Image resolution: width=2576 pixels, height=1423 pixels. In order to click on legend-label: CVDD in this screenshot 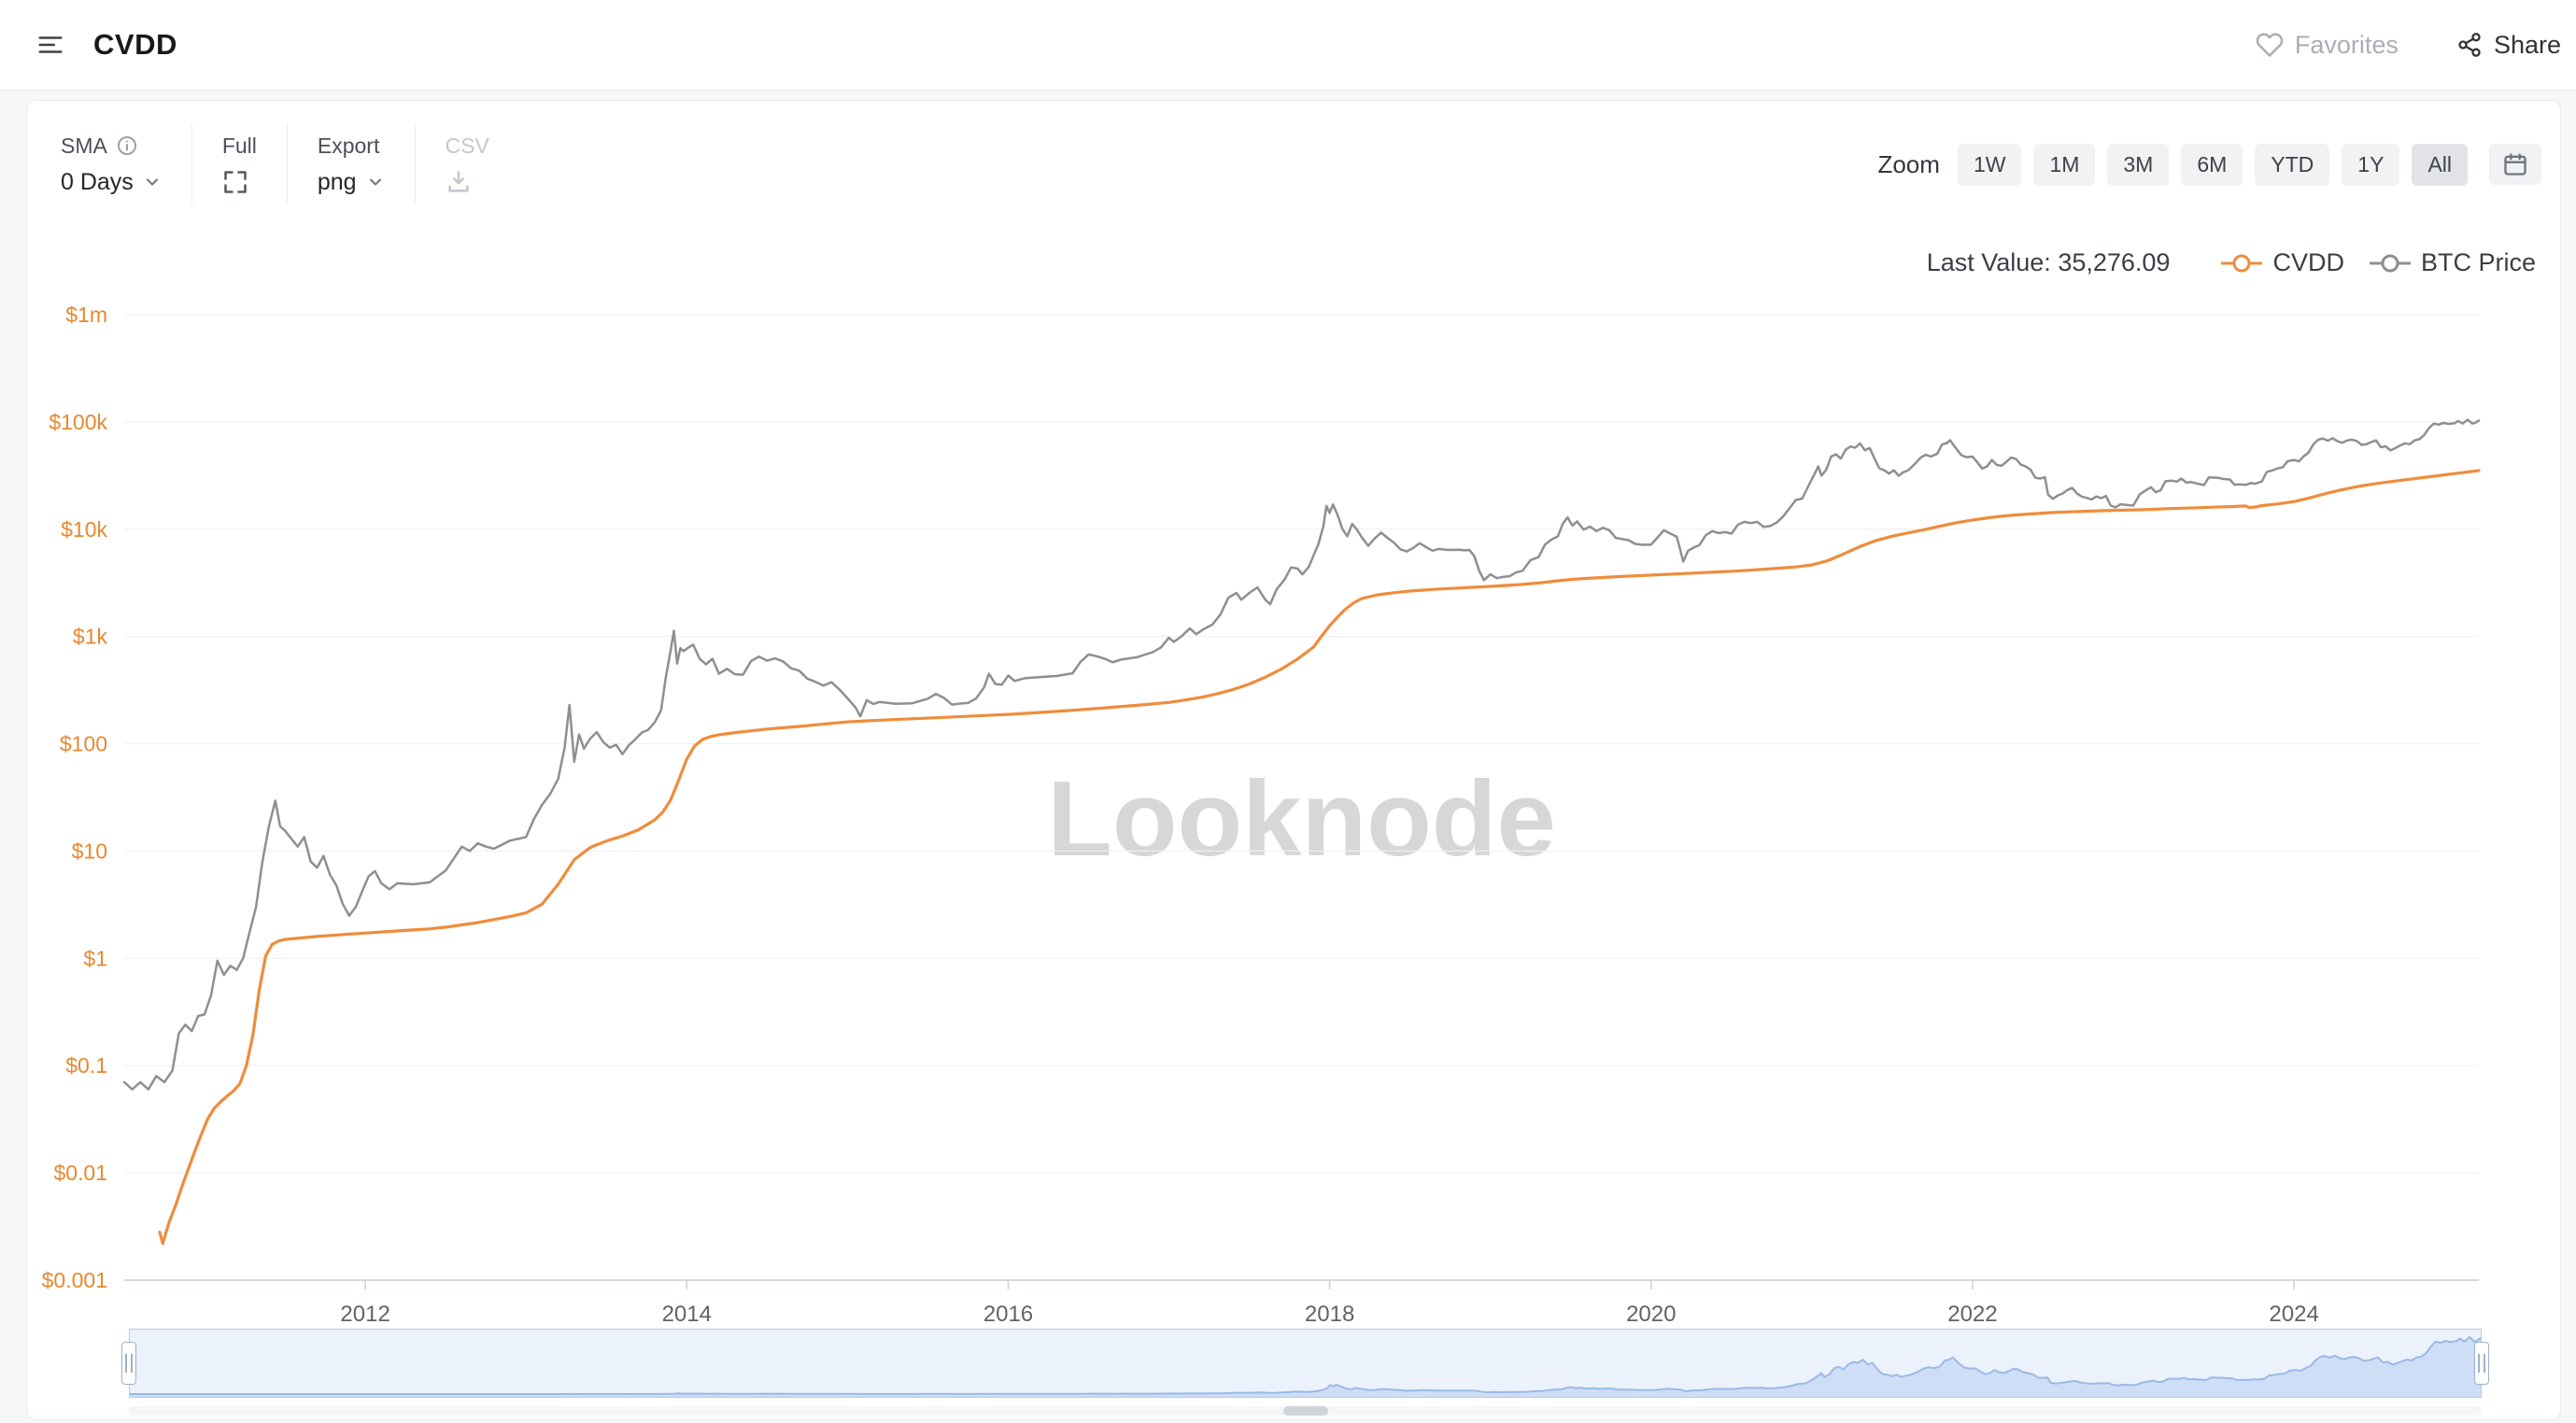, I will do `click(2308, 262)`.